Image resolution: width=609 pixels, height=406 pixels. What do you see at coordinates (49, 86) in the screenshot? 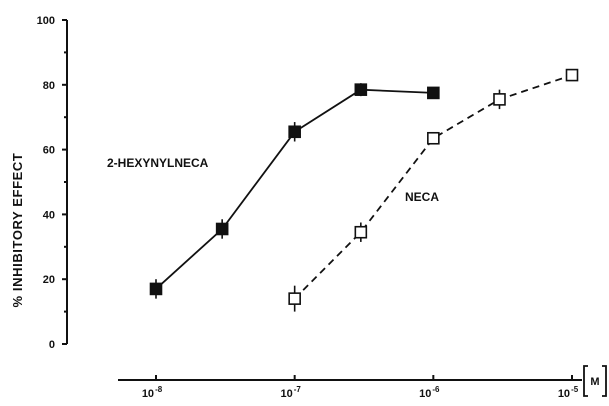
I see `y-tick-label: 80` at bounding box center [49, 86].